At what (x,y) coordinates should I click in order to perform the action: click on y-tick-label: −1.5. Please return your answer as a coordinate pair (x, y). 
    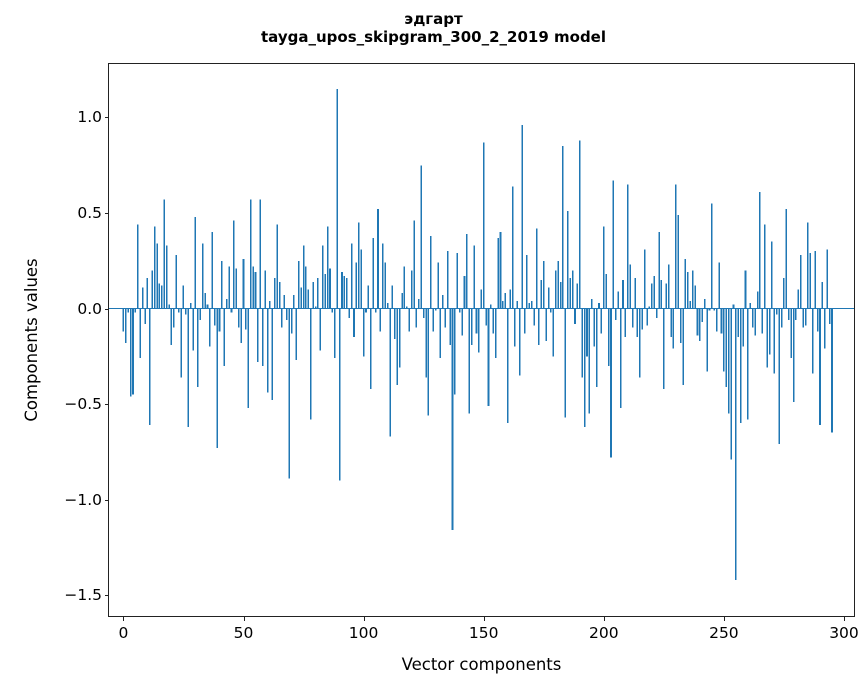
    Looking at the image, I should click on (83, 595).